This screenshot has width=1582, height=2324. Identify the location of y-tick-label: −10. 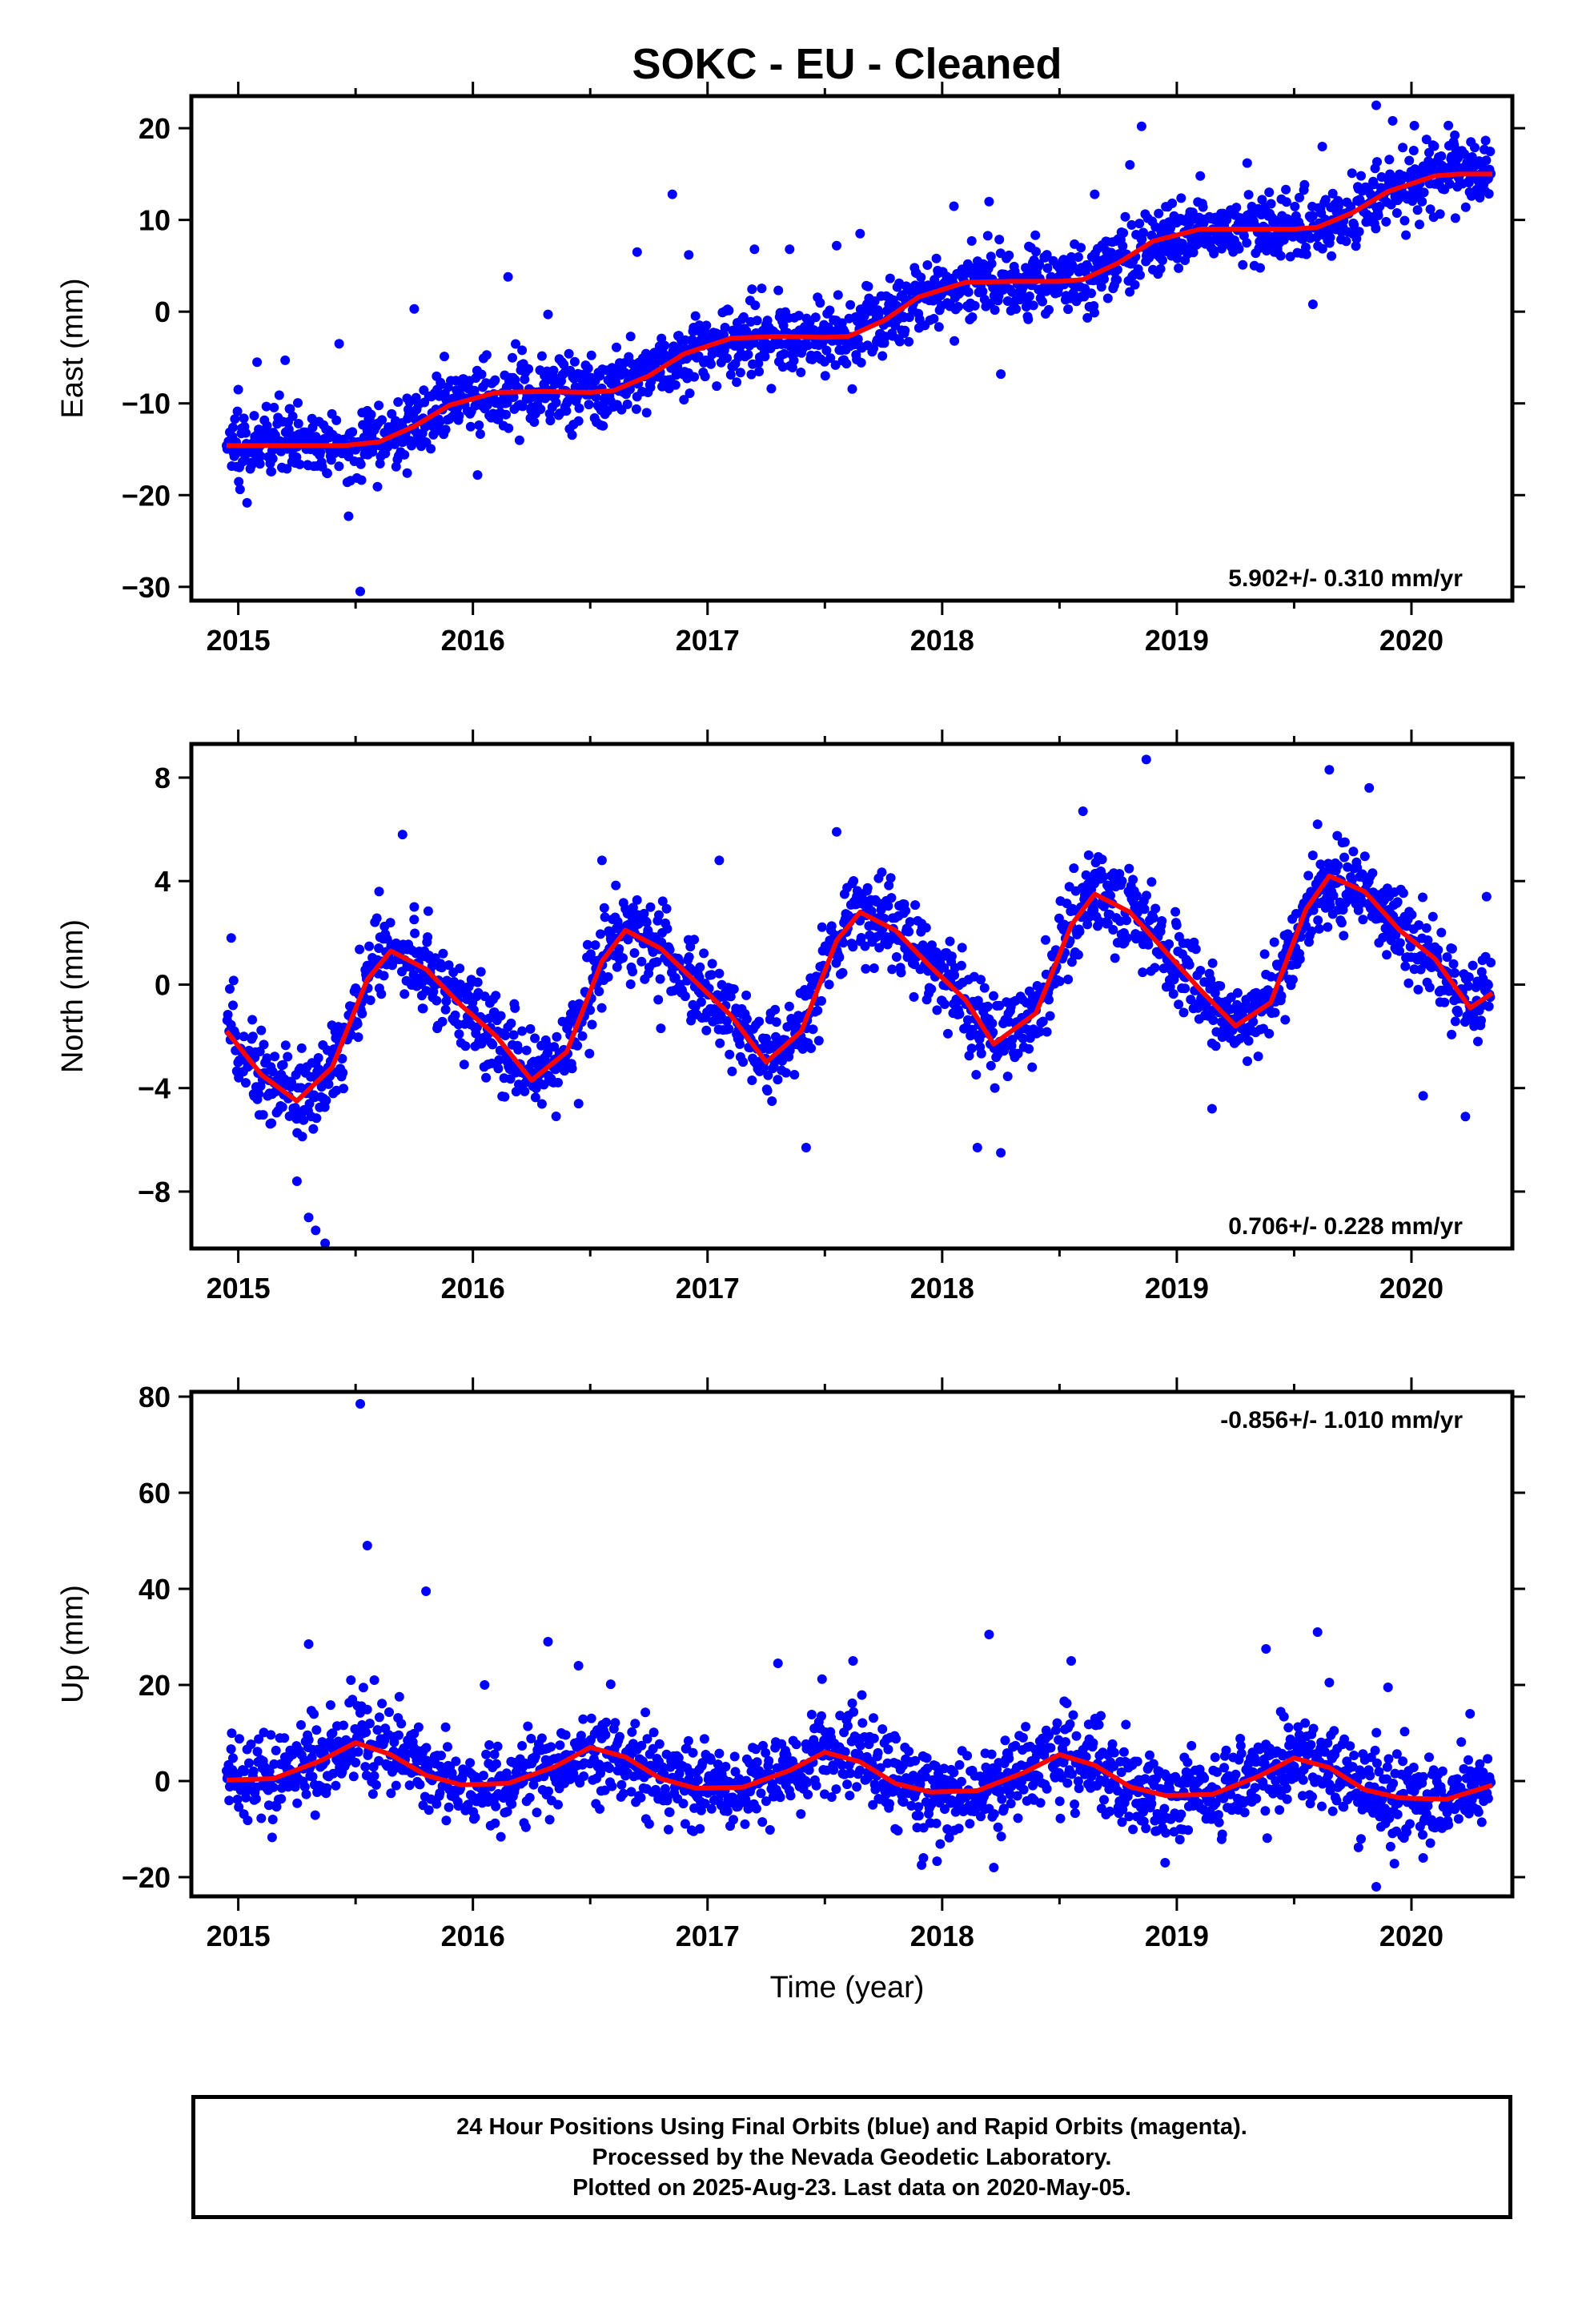
(146, 404).